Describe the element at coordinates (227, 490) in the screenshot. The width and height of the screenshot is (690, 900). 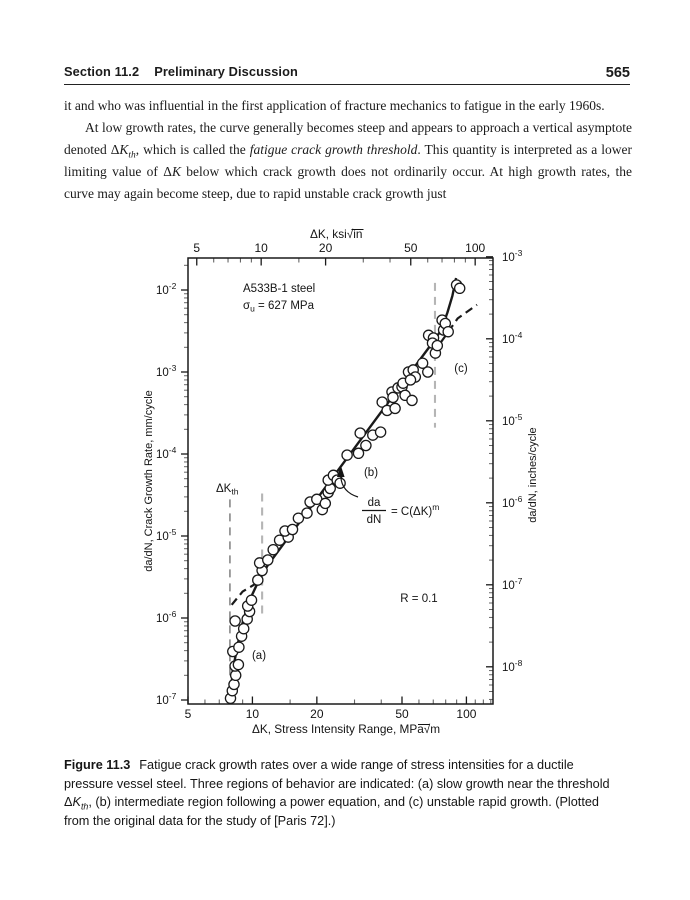
I see `svg-text: ΔKth` at that location.